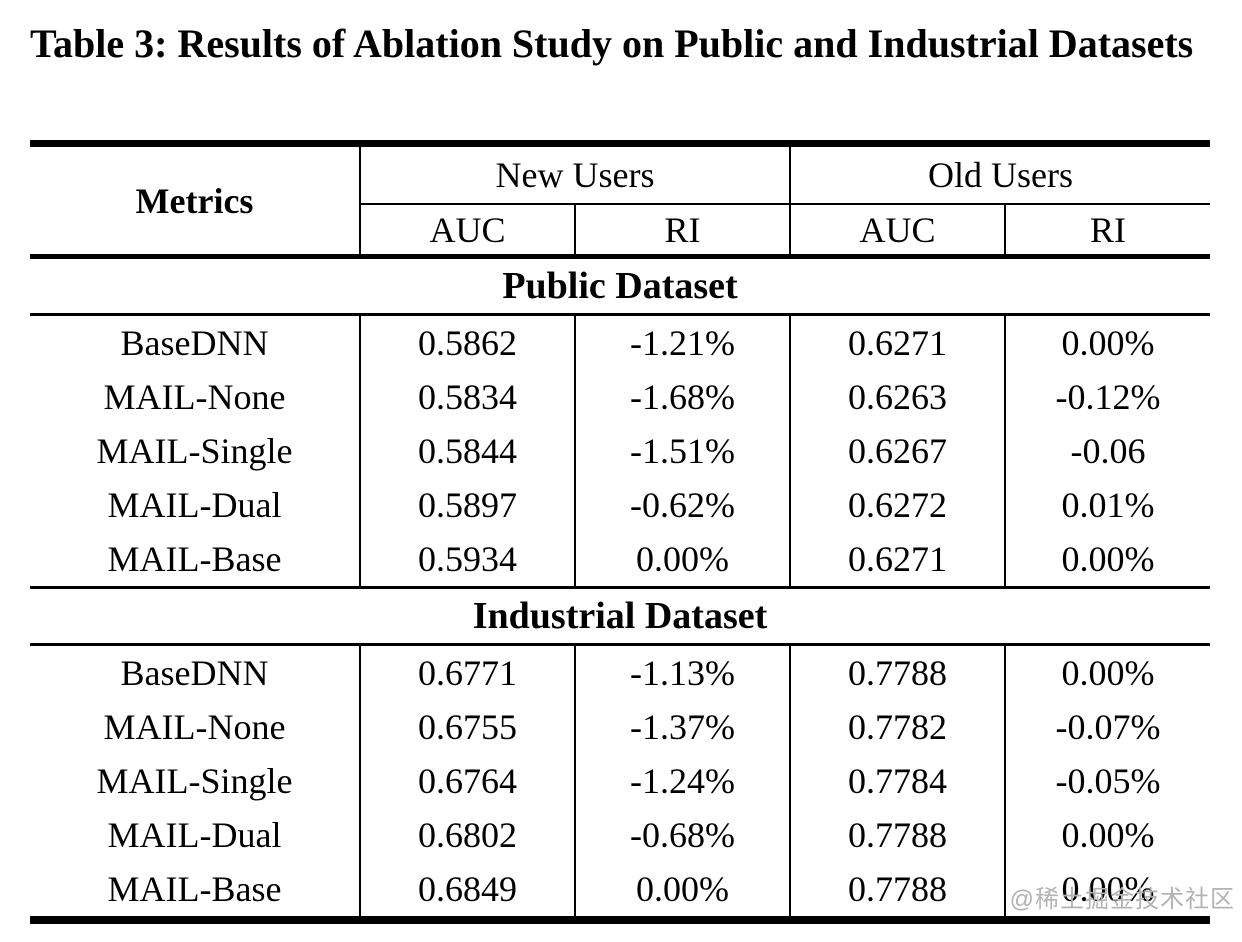  I want to click on new-ri-header-cell: RI, so click(683, 231).